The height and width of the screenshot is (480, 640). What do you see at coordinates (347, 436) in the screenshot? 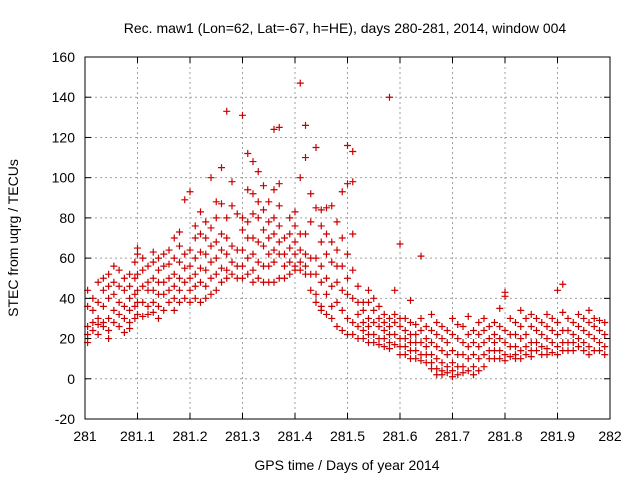
I see `x-tick-label: 281.5` at bounding box center [347, 436].